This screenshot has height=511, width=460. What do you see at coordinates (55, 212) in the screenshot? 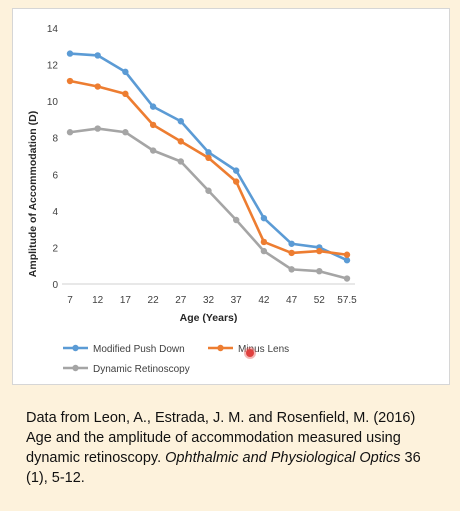
I see `y-tick-label: 4` at bounding box center [55, 212].